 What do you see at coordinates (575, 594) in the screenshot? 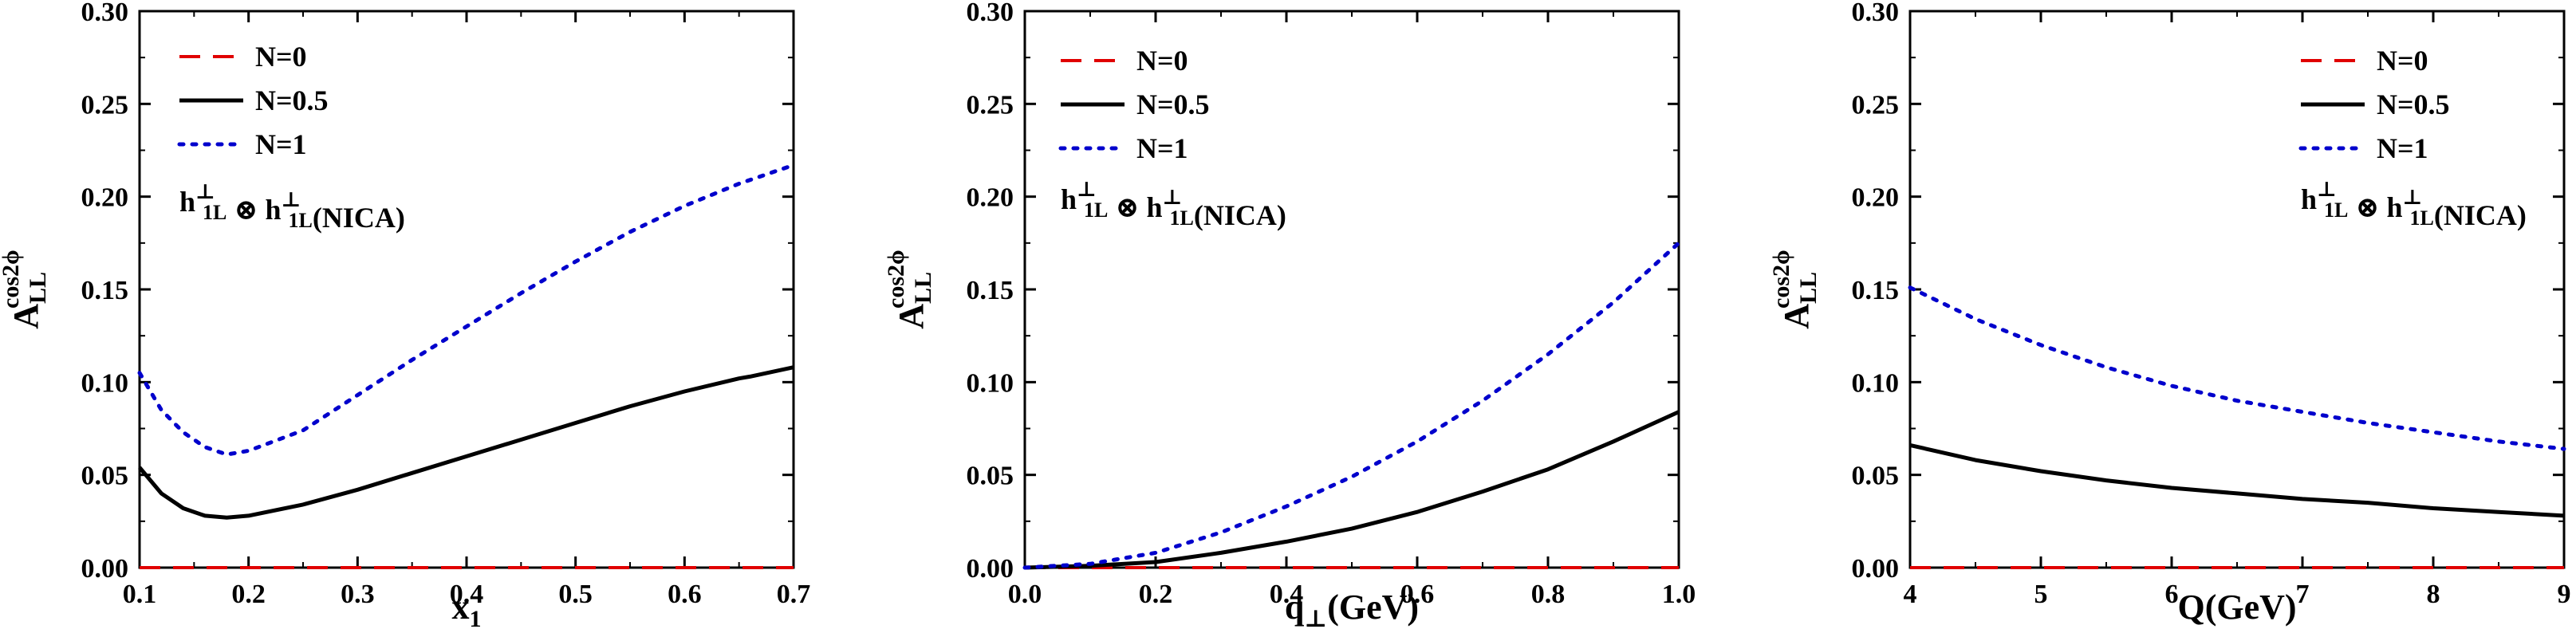
I see `x-tick-label: 0.5` at bounding box center [575, 594].